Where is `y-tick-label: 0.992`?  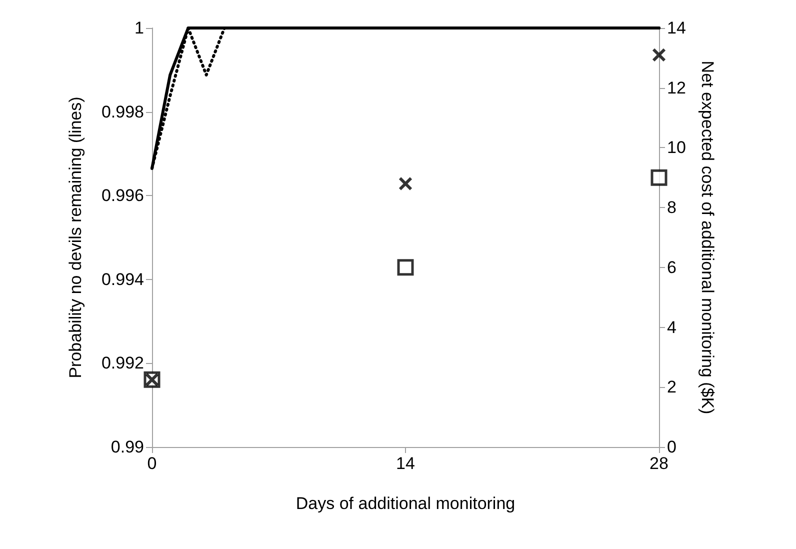 y-tick-label: 0.992 is located at coordinates (122, 363).